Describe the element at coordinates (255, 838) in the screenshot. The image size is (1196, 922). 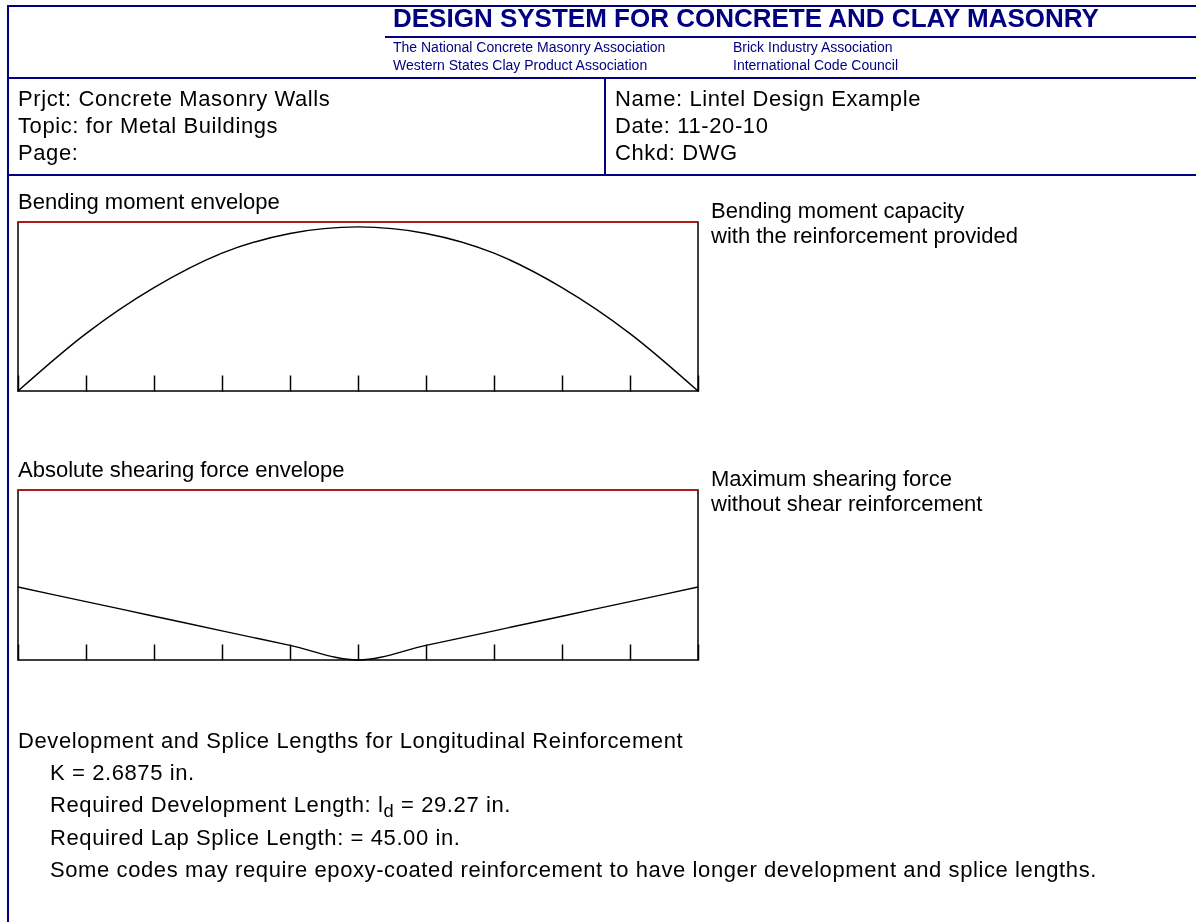
I see `text: Required Lap Splice Length: = 45.00 in.` at that location.